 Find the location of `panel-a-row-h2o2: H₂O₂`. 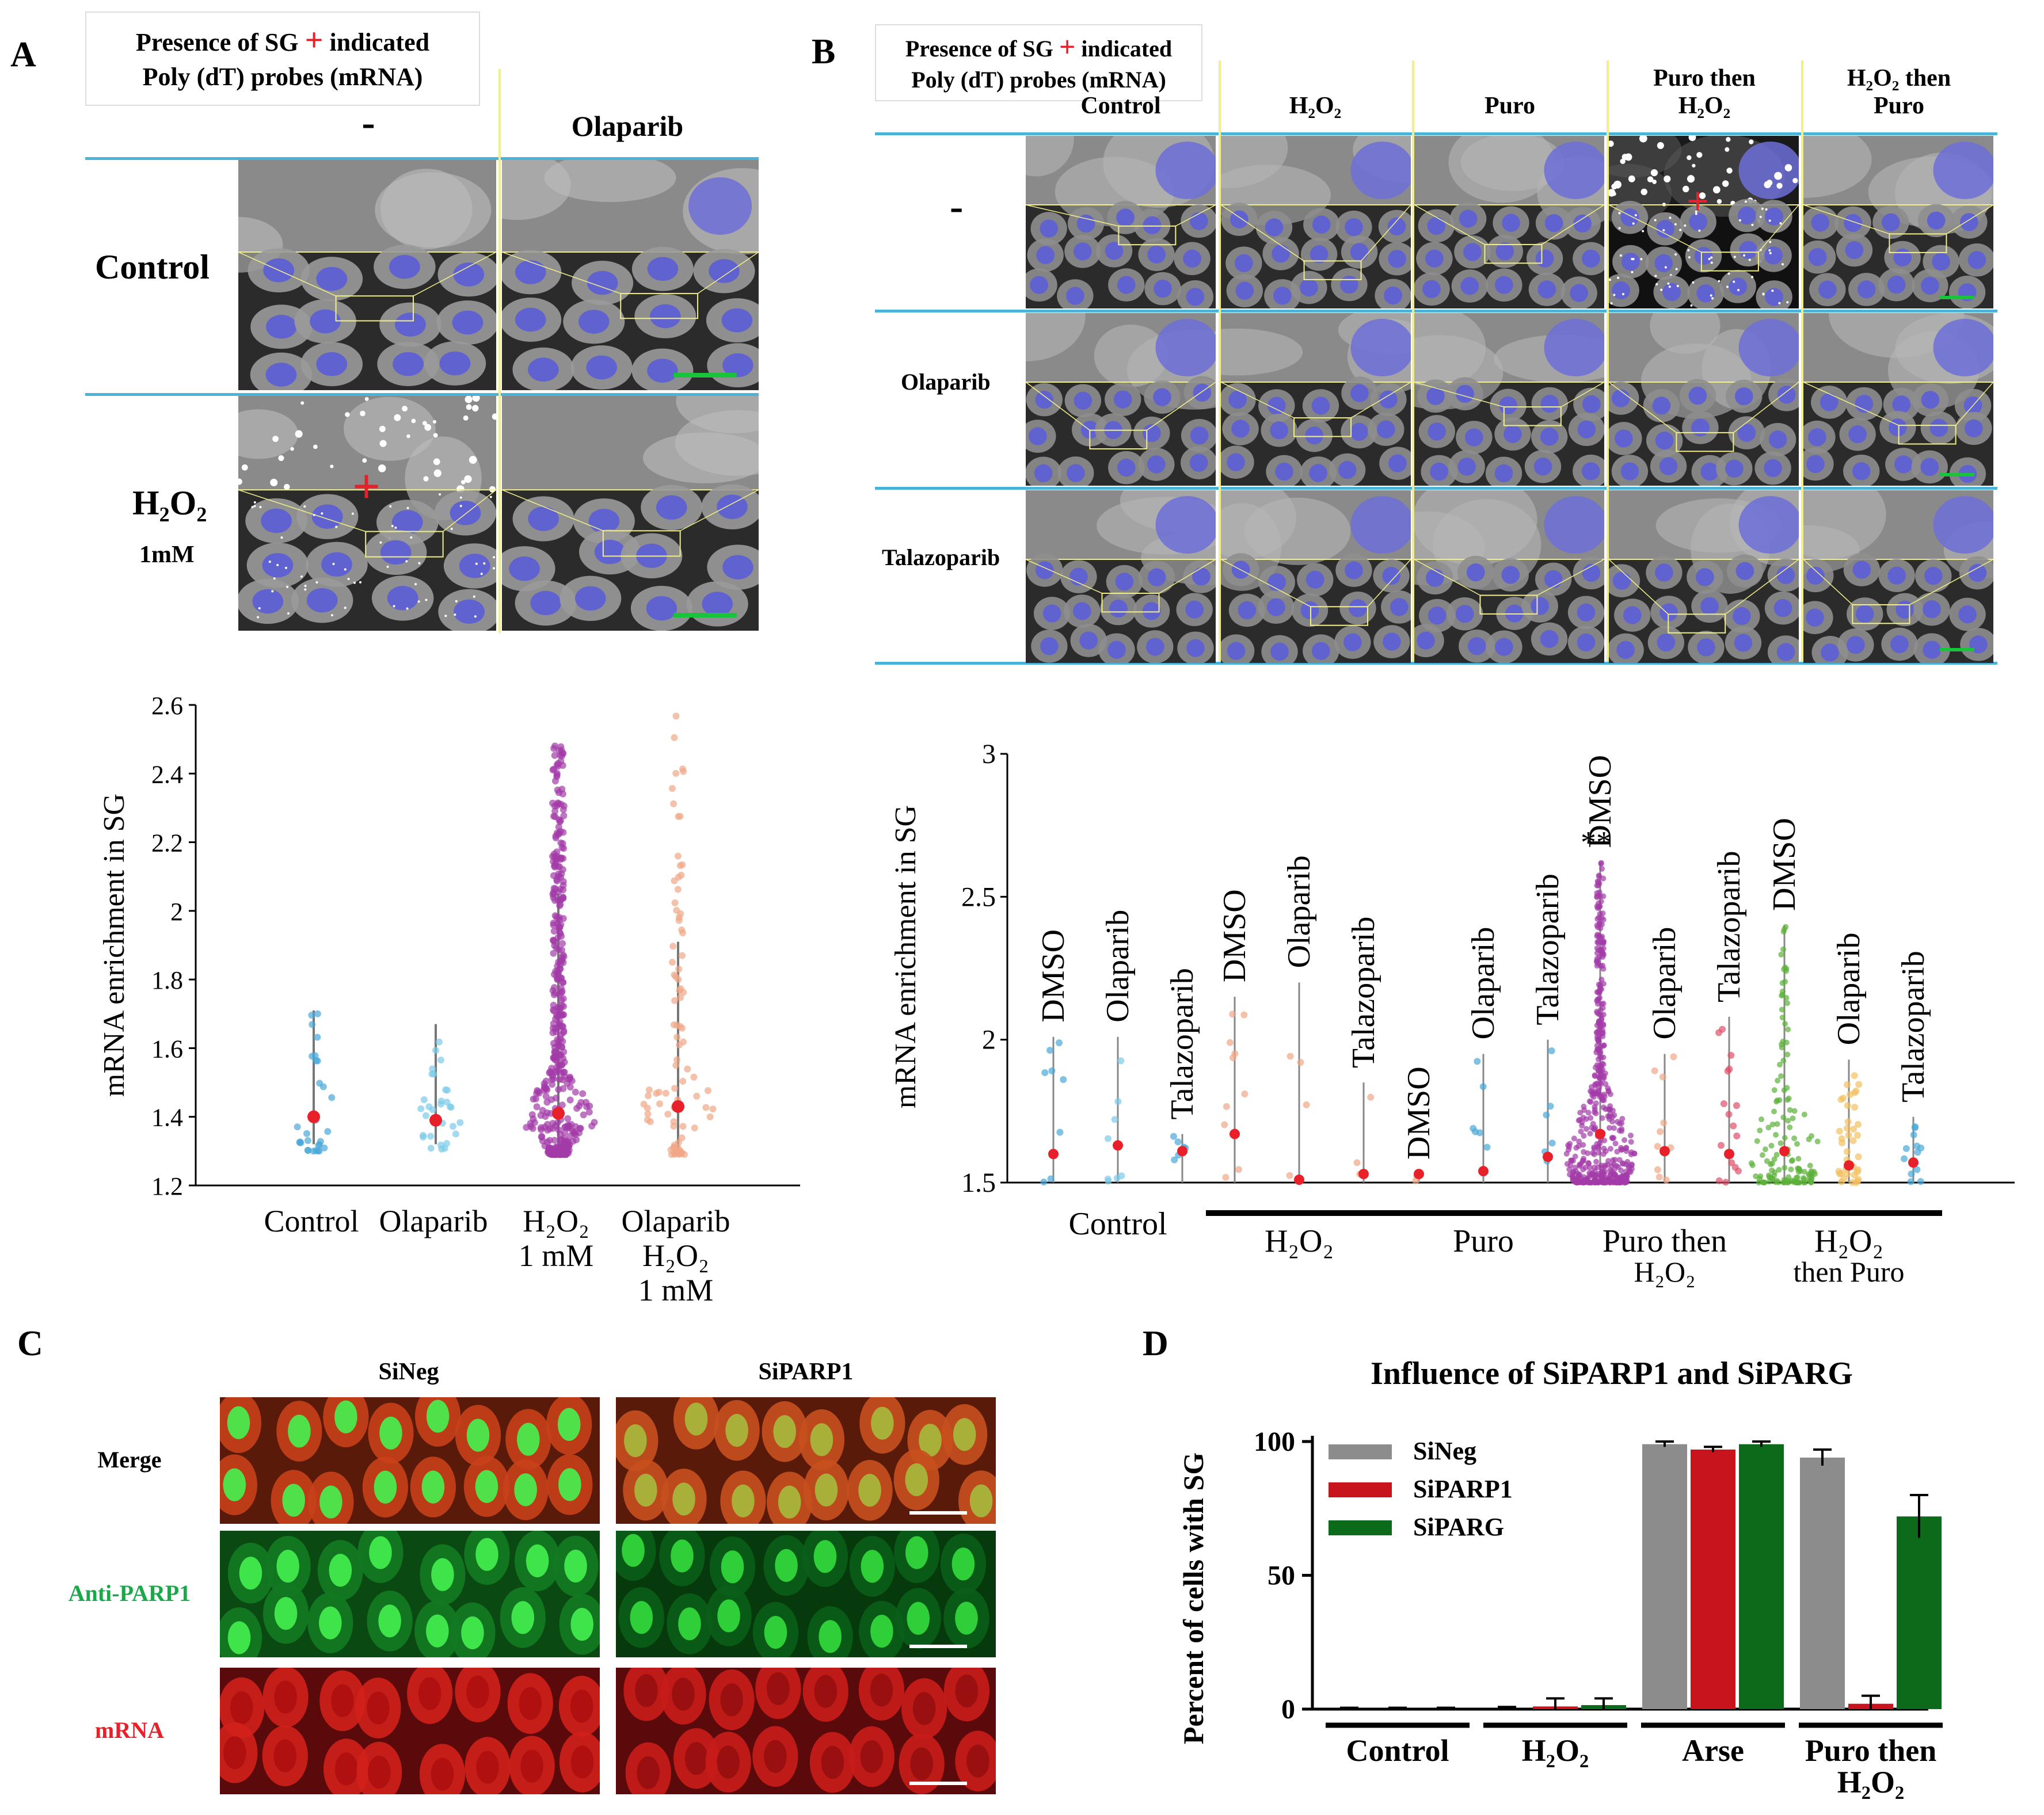

panel-a-row-h2o2: H₂O₂ is located at coordinates (169, 503).